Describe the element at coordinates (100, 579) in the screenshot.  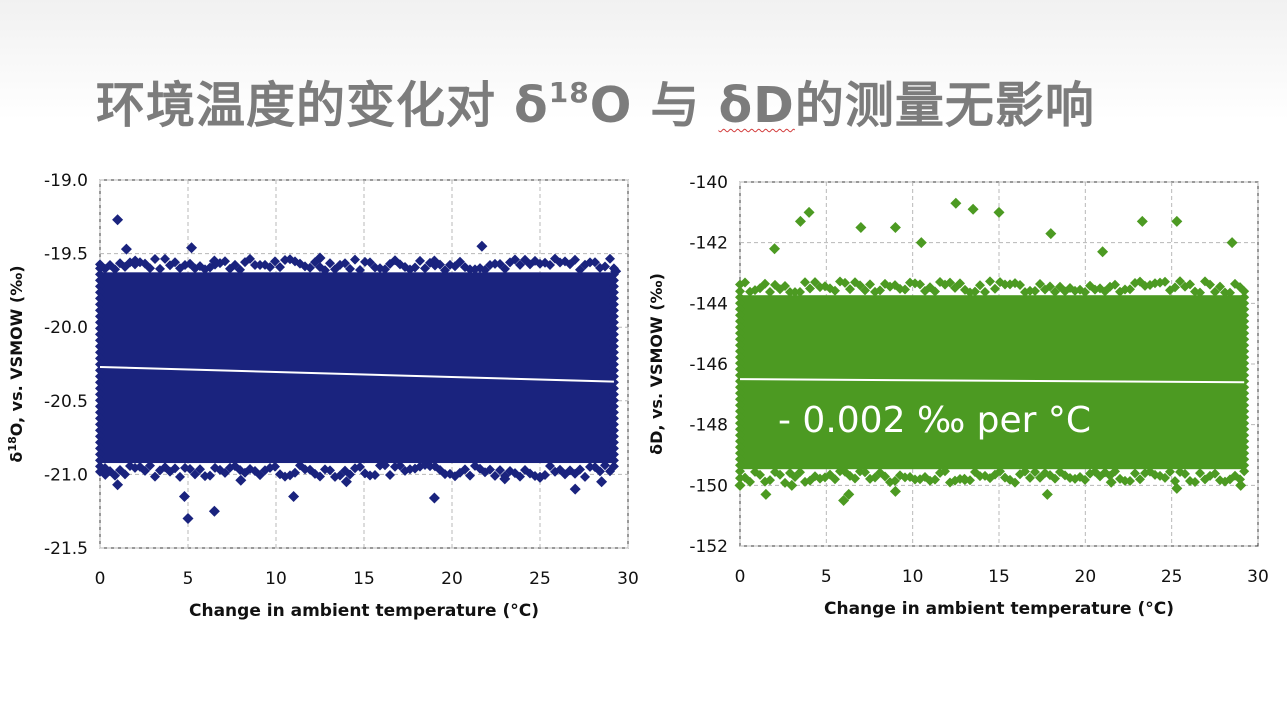
I see `x-tick-label: 0` at that location.